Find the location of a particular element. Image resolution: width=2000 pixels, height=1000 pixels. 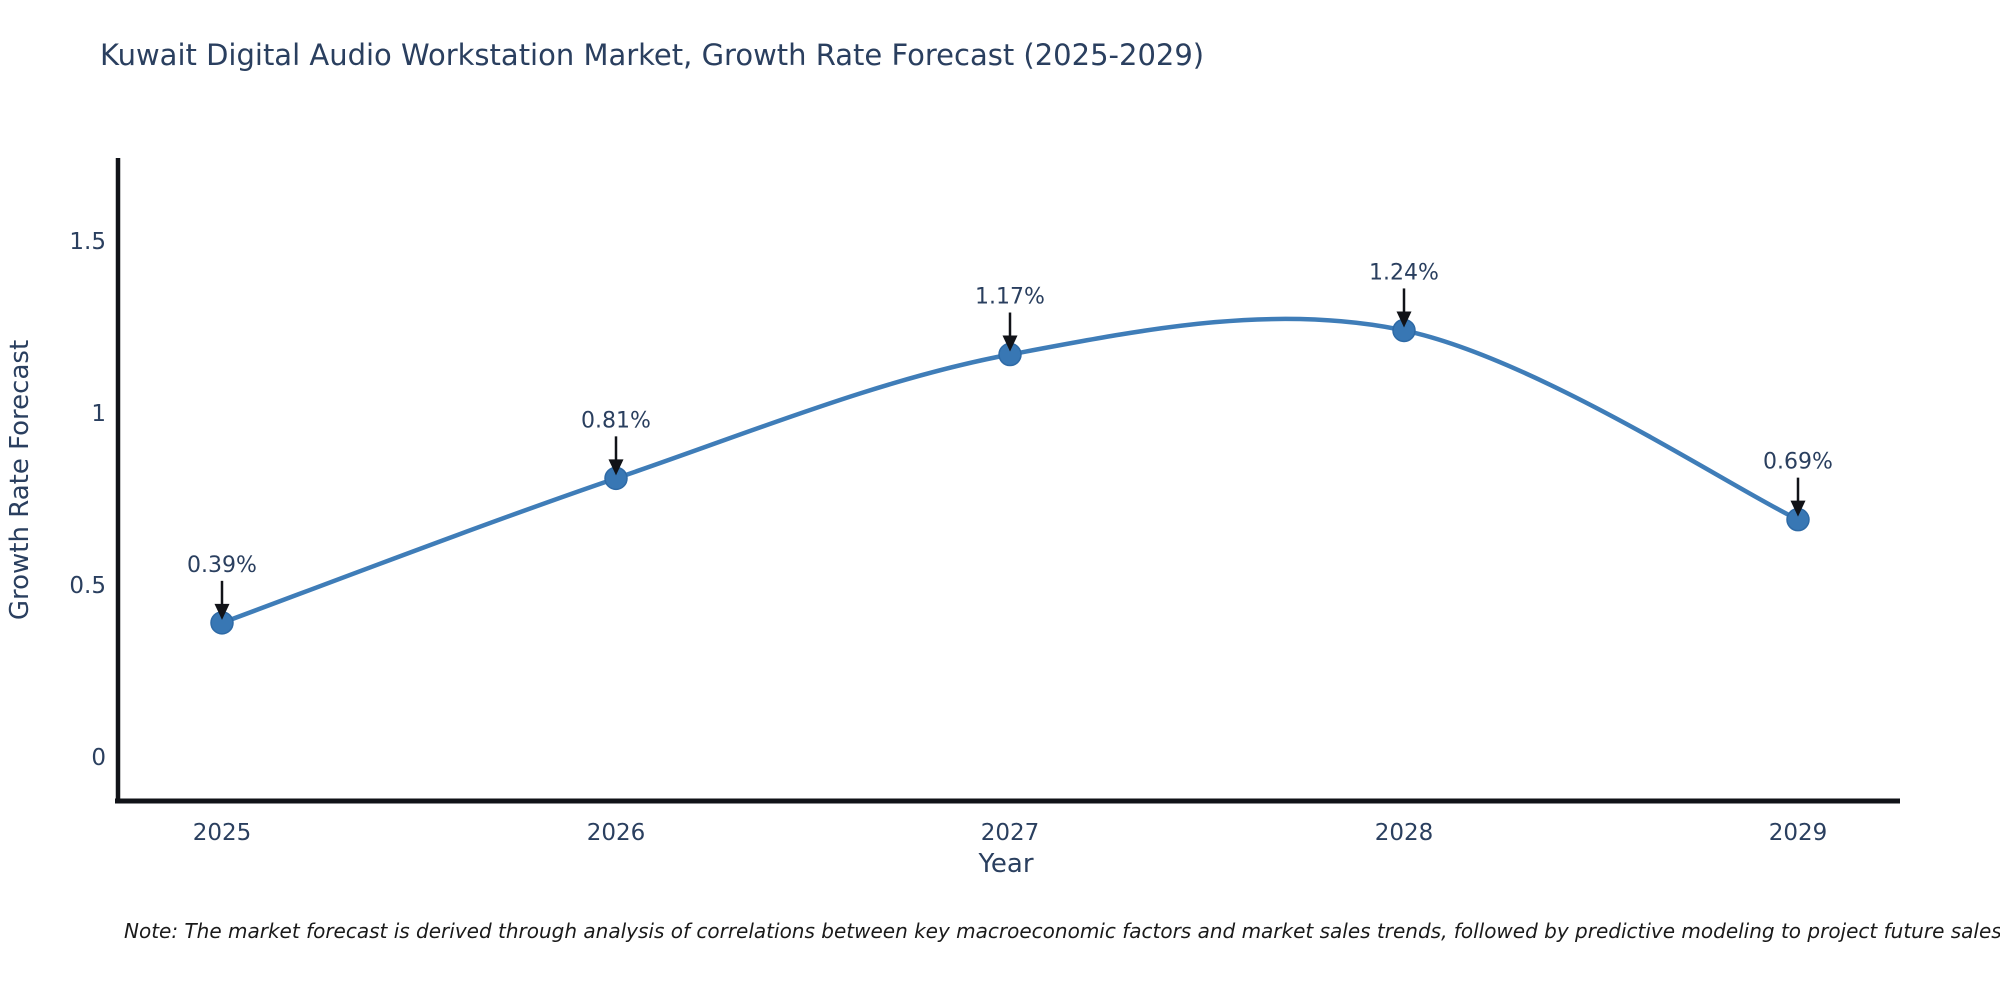

x-tick-label: 2029 is located at coordinates (1798, 833).